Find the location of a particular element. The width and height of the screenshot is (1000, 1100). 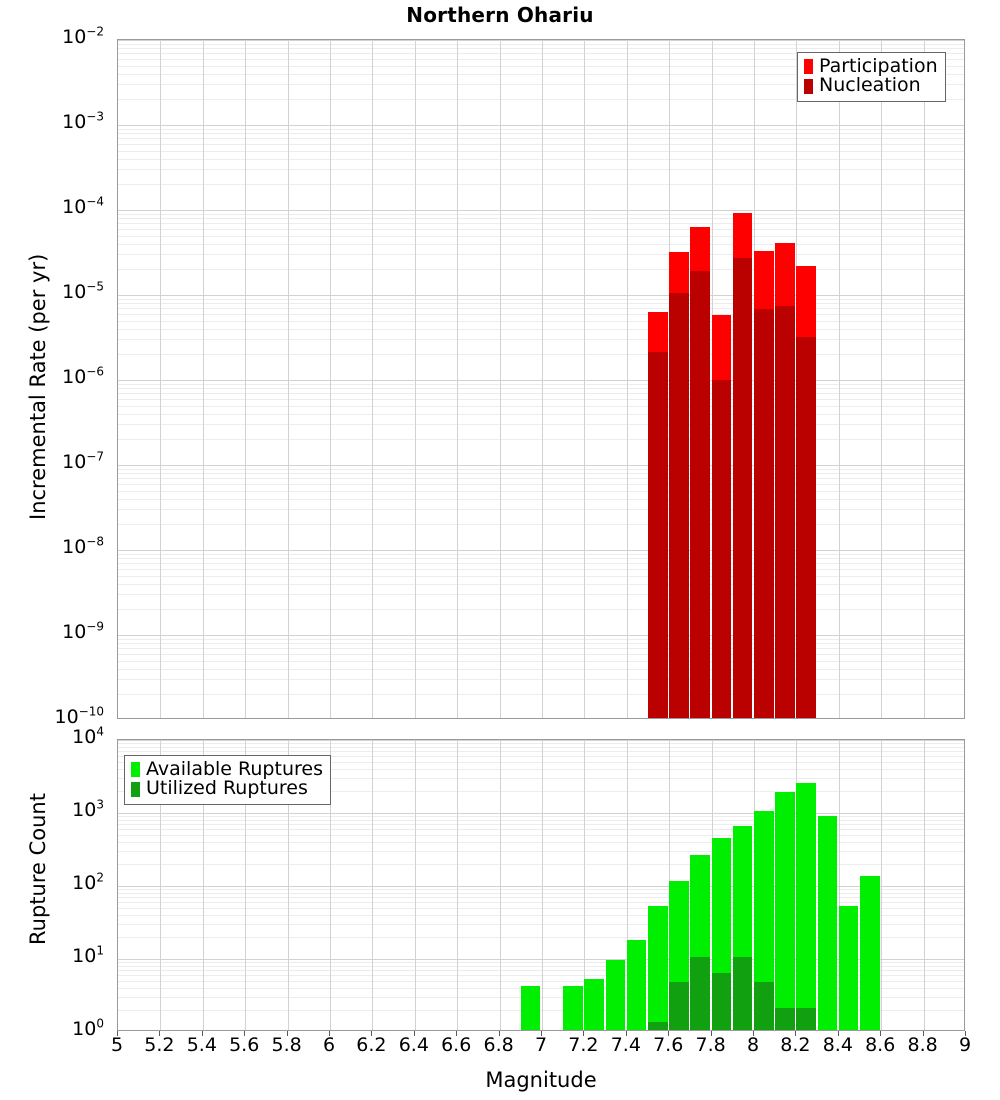

y-tick-label-top: 10⁻⁹ is located at coordinates (83, 631).